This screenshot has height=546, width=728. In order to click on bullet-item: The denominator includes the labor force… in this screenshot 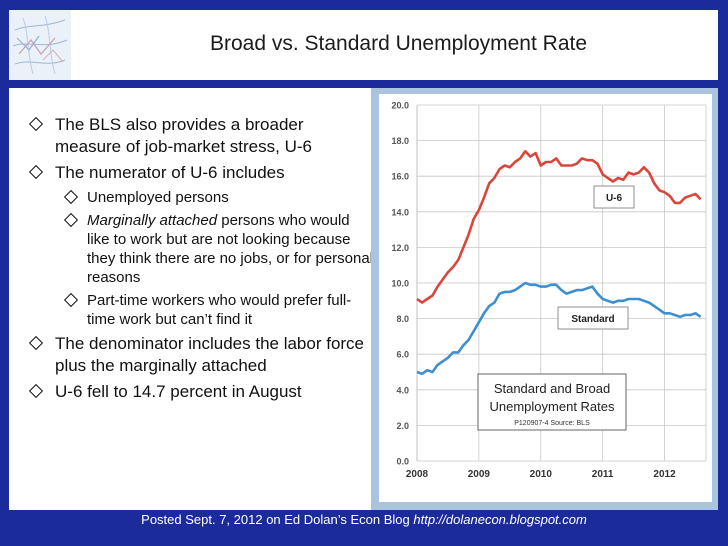, I will do `click(191, 355)`.